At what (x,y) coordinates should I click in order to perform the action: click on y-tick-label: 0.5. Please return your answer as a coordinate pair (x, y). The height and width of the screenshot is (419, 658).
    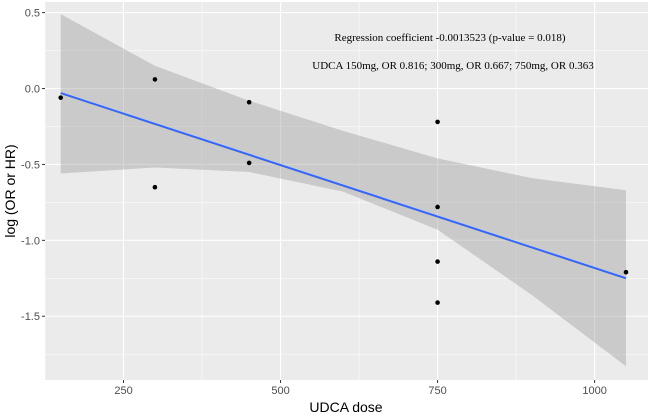
    Looking at the image, I should click on (32, 14).